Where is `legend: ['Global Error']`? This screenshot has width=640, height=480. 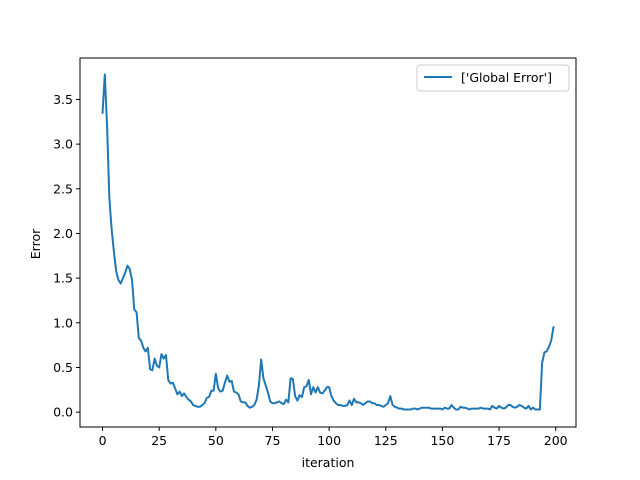
legend: ['Global Error'] is located at coordinates (493, 78).